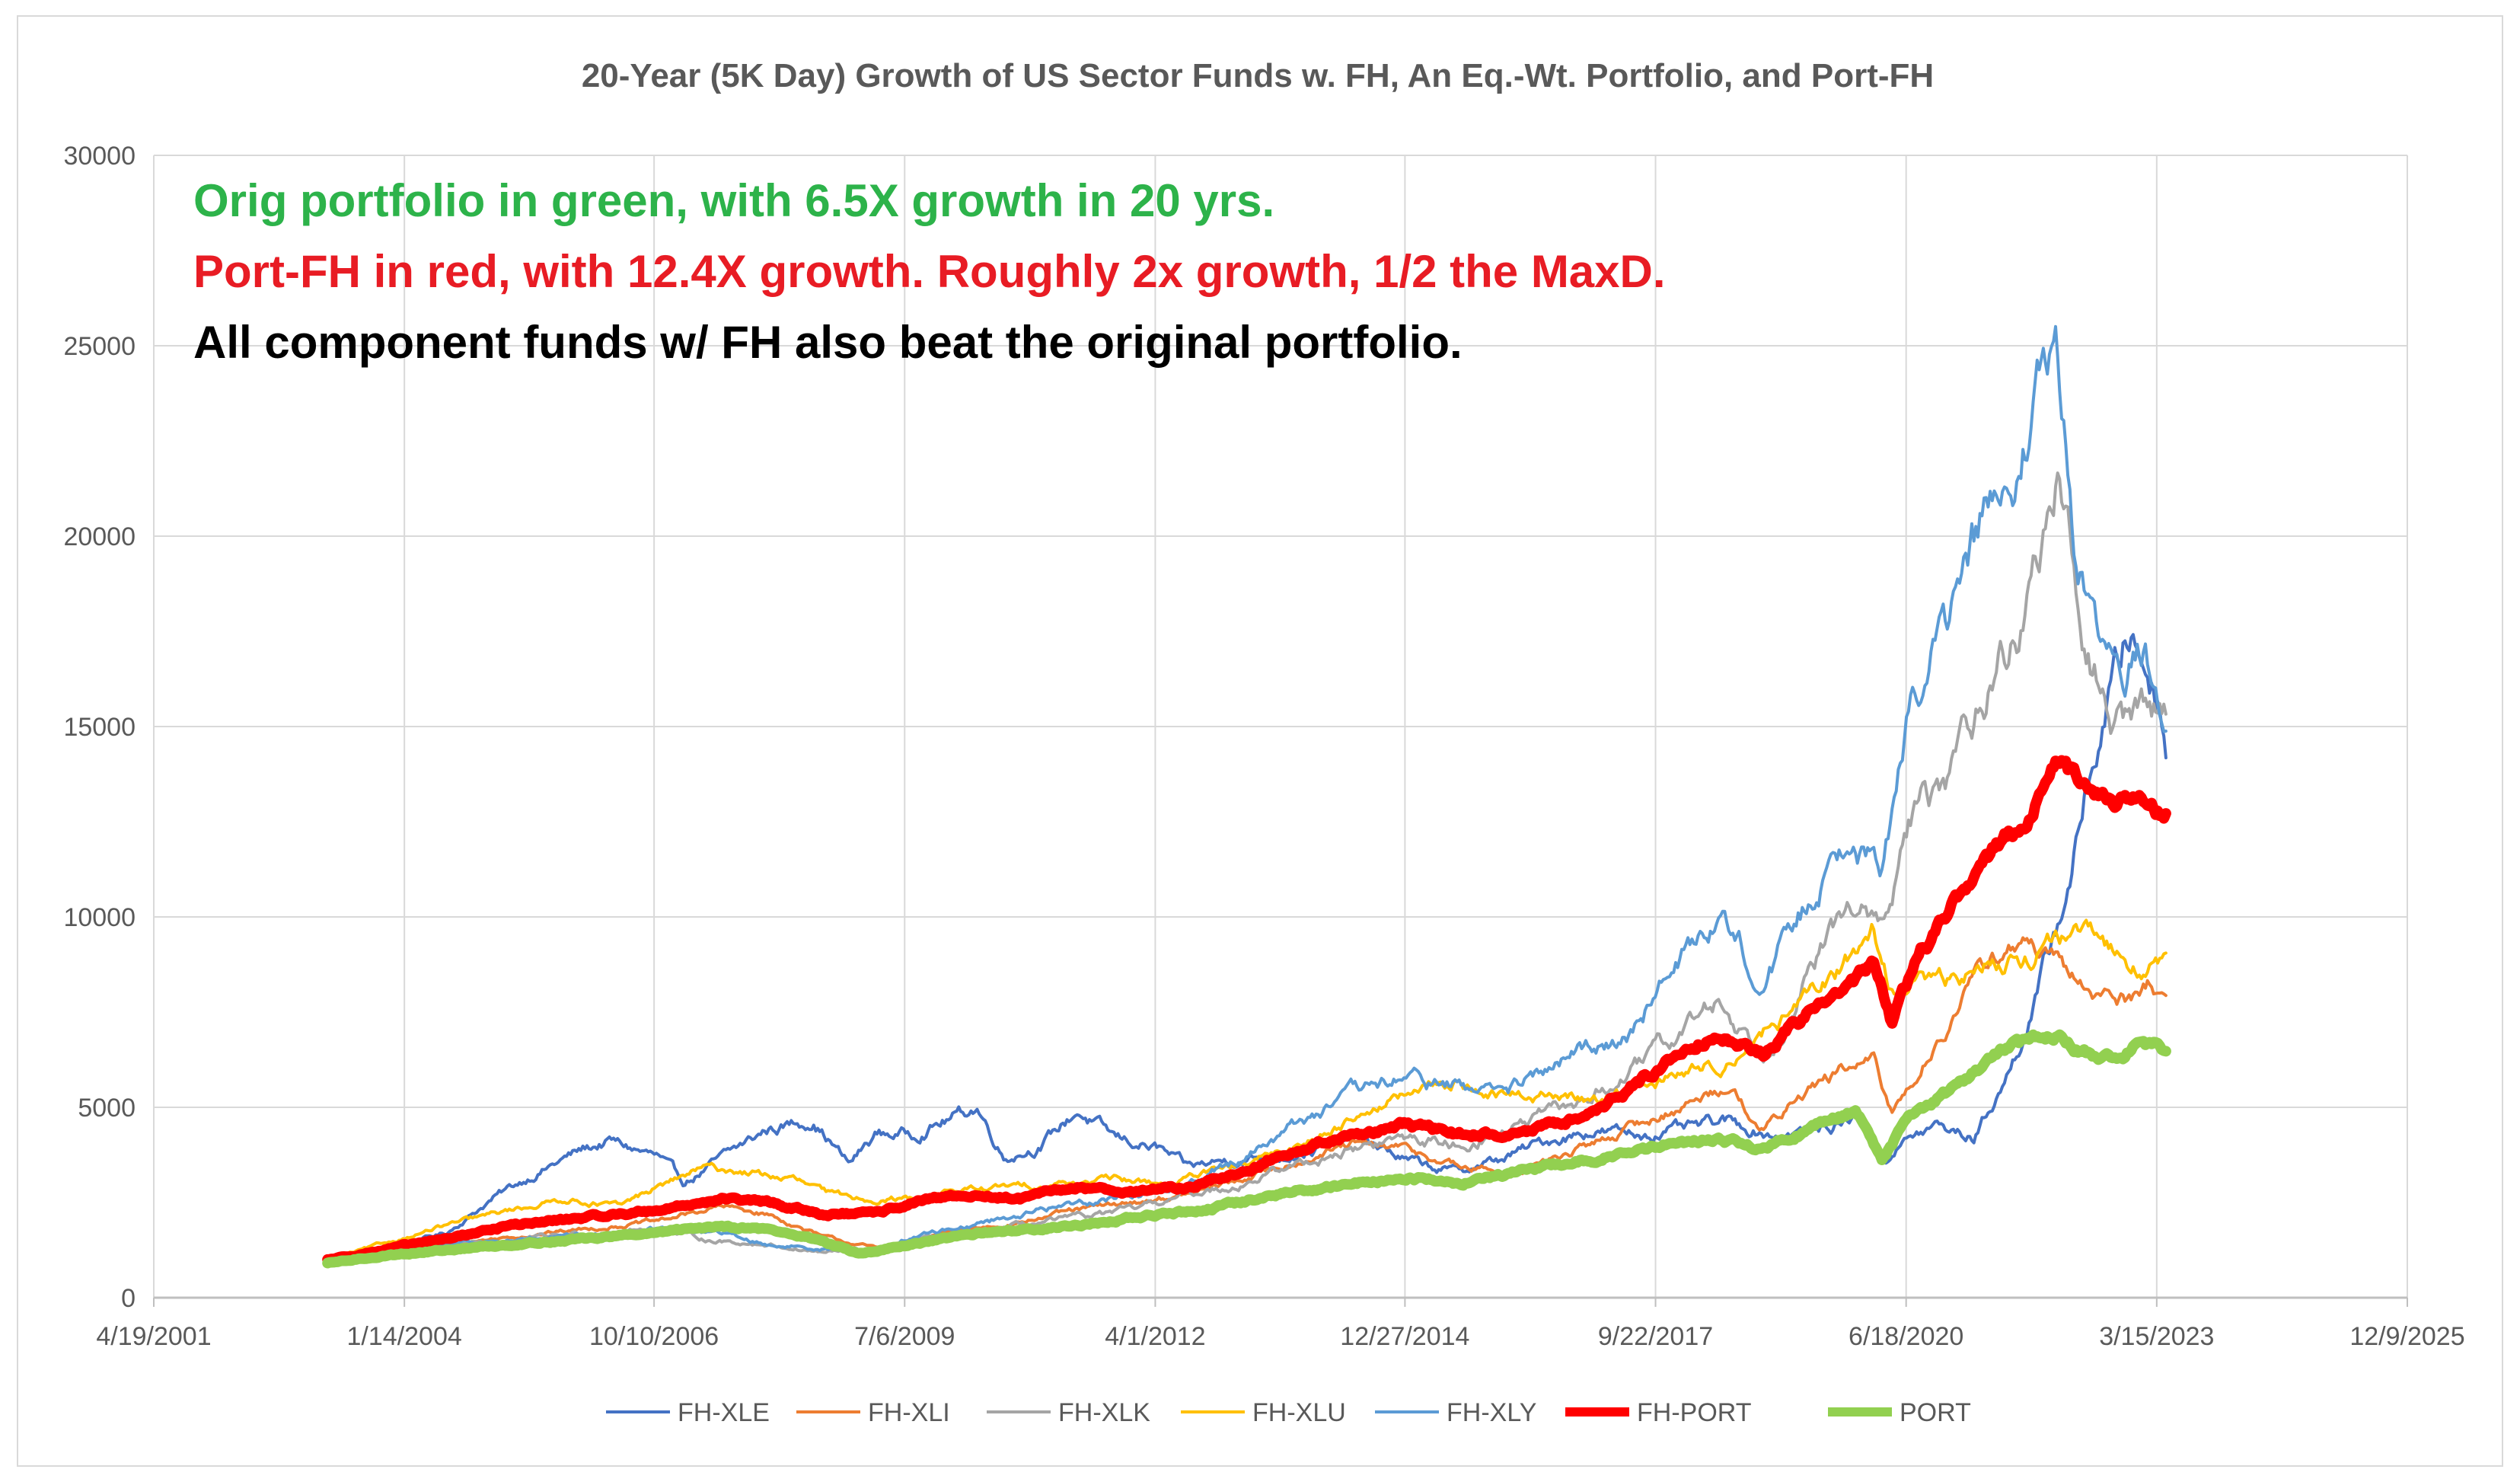 The height and width of the screenshot is (1482, 2520). Describe the element at coordinates (1155, 1336) in the screenshot. I see `x-tick-label: 4/1/2012` at that location.